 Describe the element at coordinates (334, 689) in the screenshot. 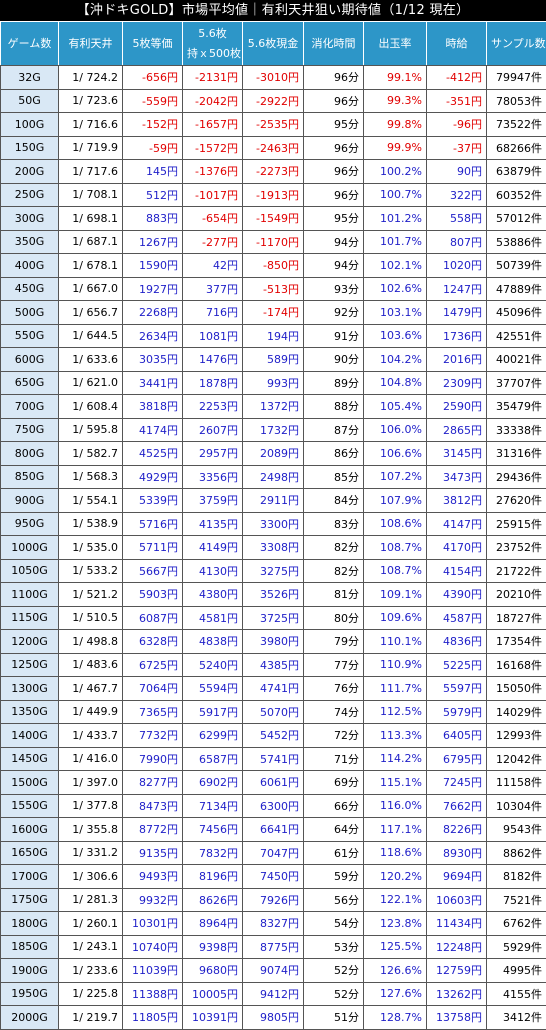

I see `cell-time: 76分` at that location.